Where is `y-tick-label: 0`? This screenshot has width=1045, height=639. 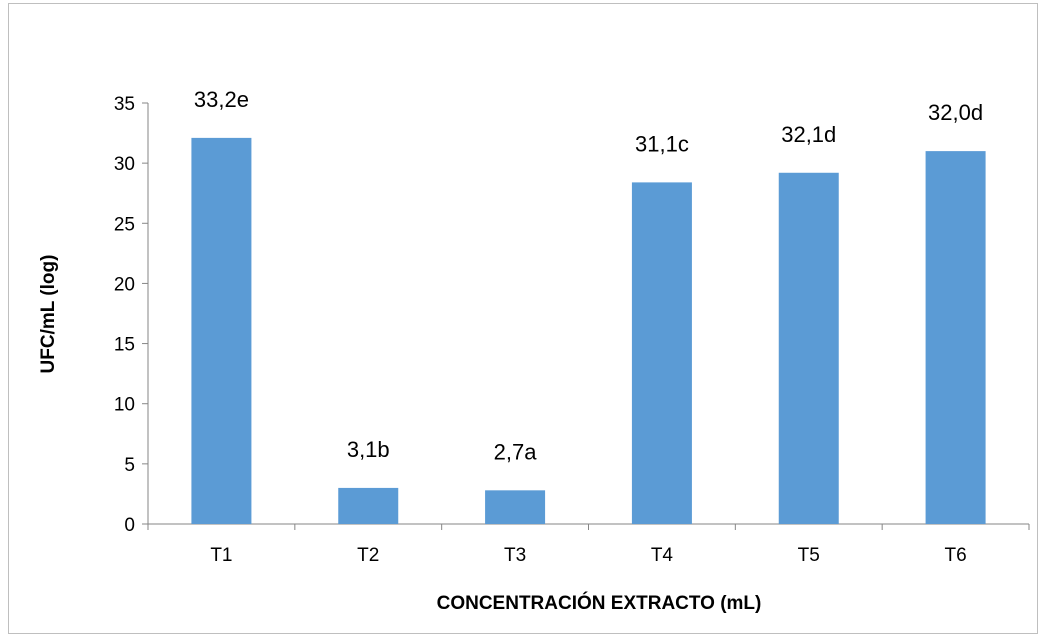
y-tick-label: 0 is located at coordinates (129, 525).